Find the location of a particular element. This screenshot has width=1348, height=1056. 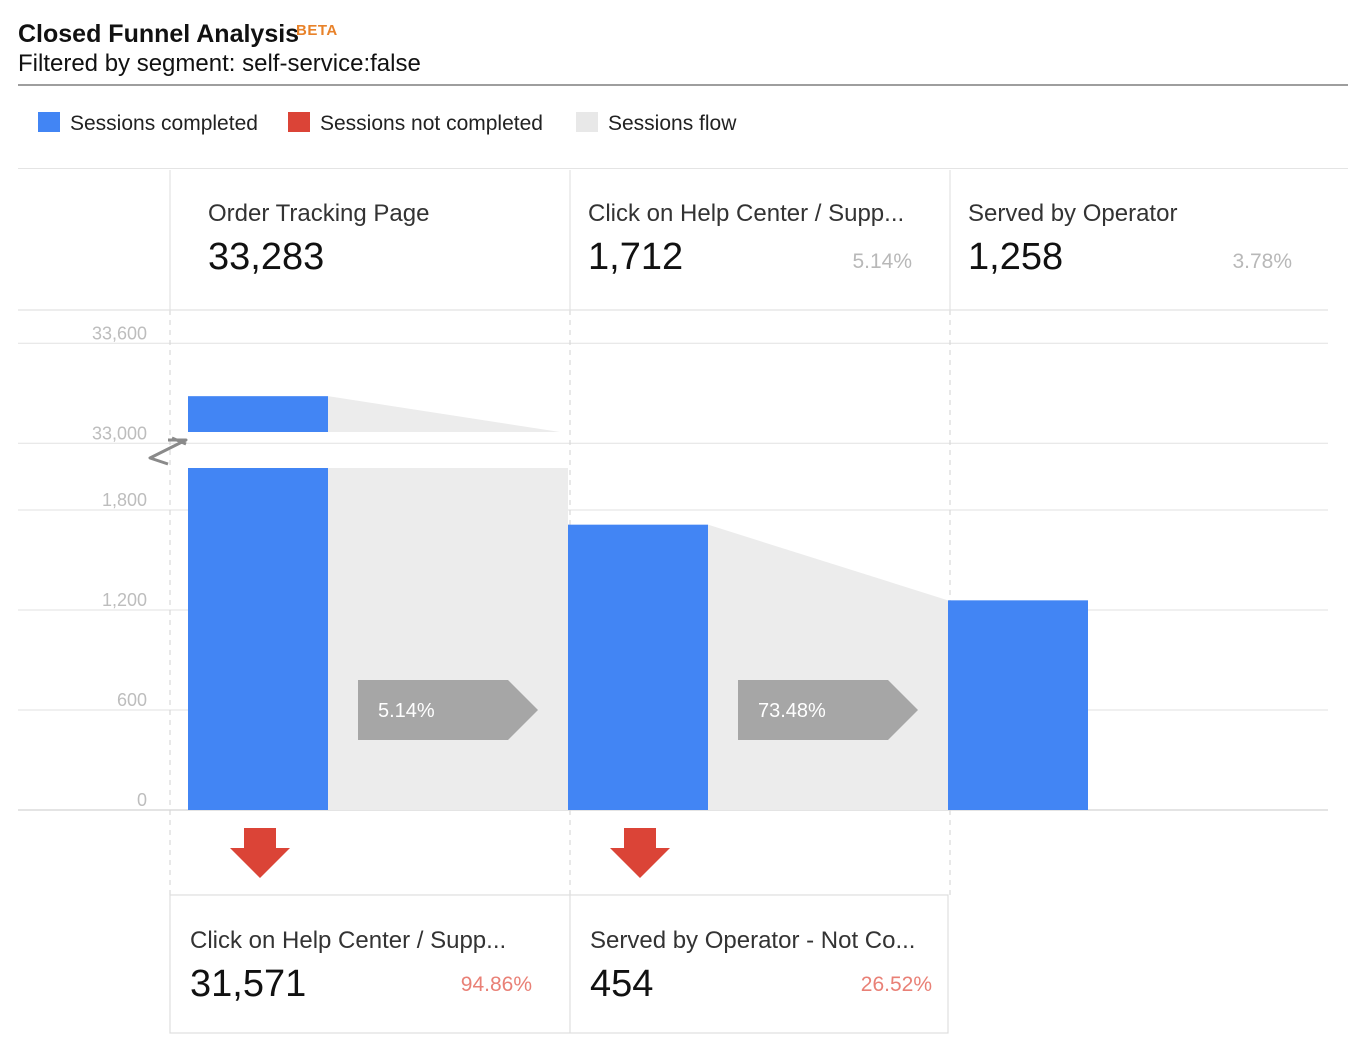

legend-label-completed: Sessions completed is located at coordinates (164, 123).